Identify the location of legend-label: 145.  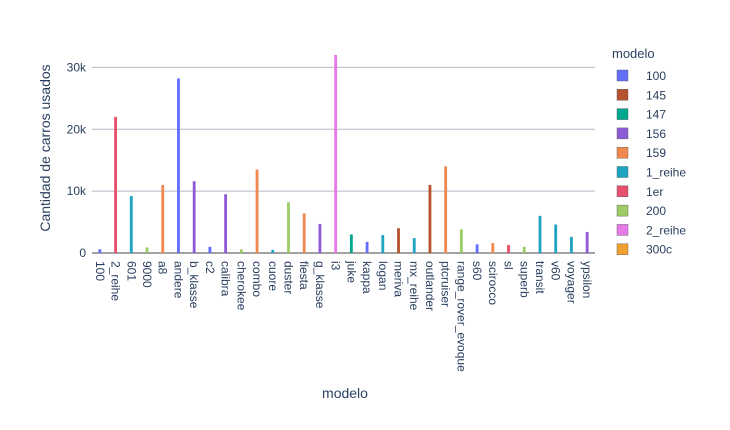
(656, 95).